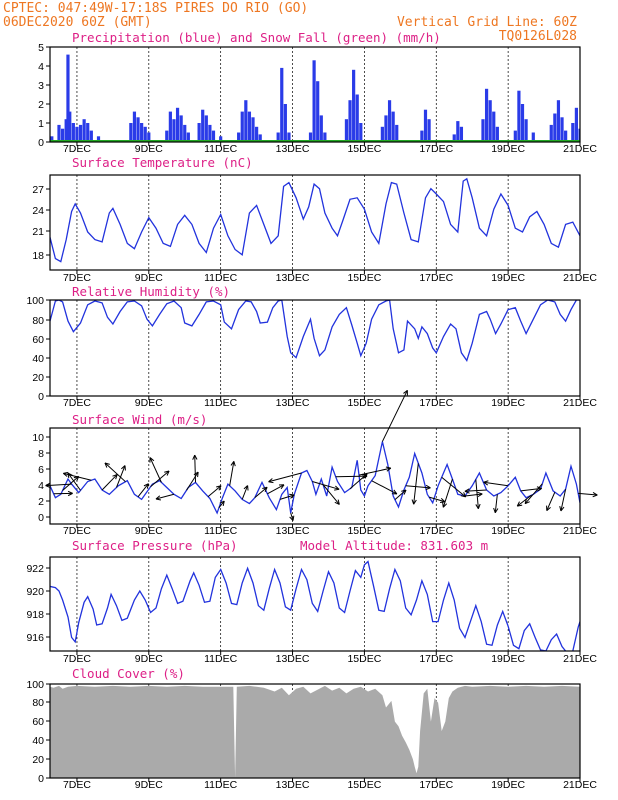 The width and height of the screenshot is (618, 800). I want to click on wind-xtick-label: 17DEC, so click(436, 531).